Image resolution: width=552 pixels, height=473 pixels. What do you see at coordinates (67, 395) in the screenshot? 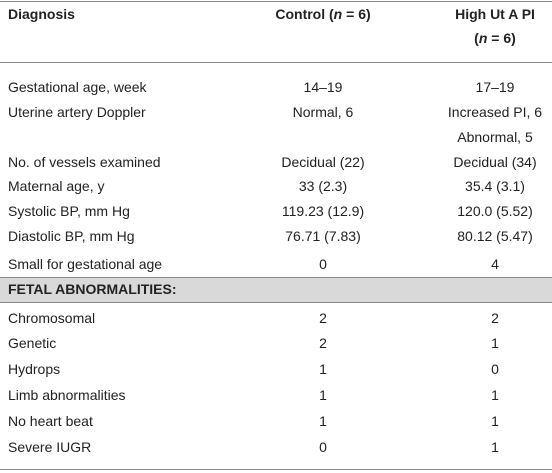
I see `row-label: Limb abnormalities` at bounding box center [67, 395].